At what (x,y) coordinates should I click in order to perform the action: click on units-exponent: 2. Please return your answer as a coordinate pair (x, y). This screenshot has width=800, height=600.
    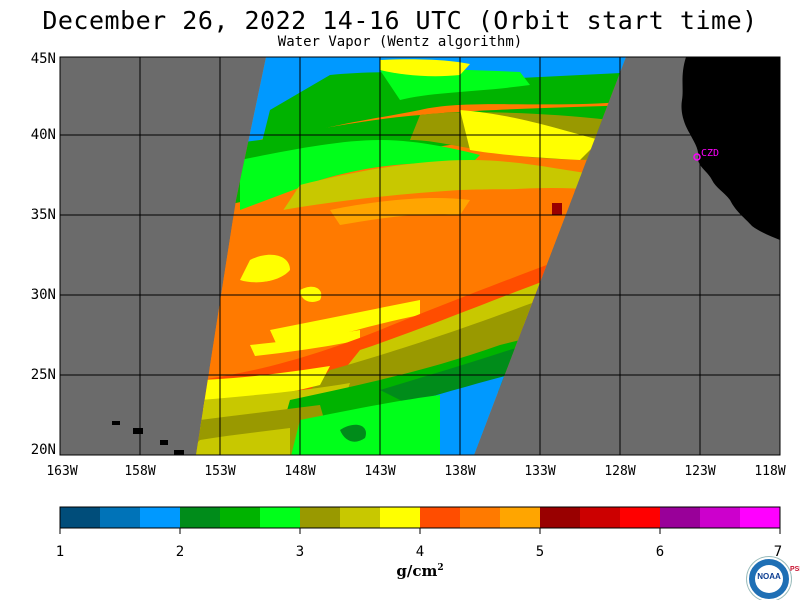
    Looking at the image, I should click on (440, 568).